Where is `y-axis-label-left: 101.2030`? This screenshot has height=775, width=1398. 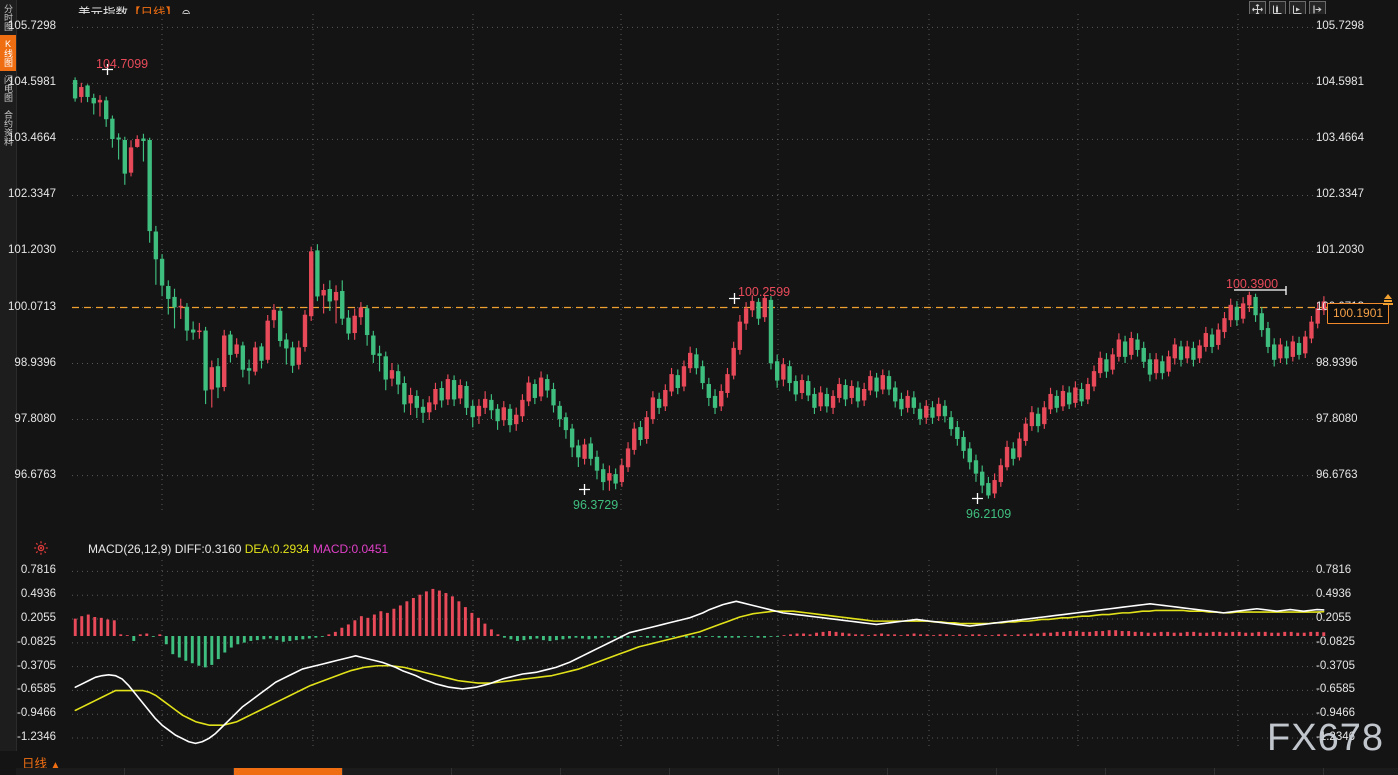
y-axis-label-left: 101.2030 is located at coordinates (32, 250).